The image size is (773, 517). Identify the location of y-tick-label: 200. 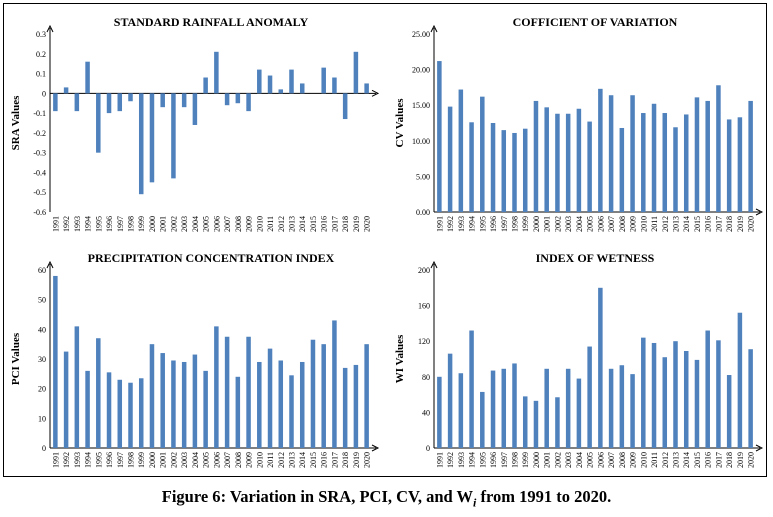
(424, 270).